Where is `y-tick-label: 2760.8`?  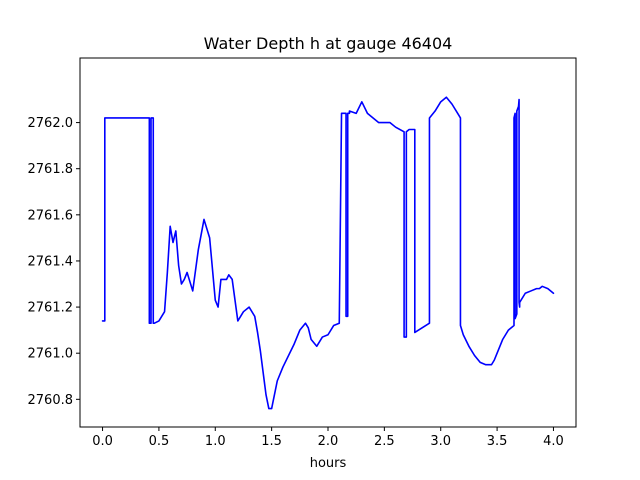 y-tick-label: 2760.8 is located at coordinates (51, 400).